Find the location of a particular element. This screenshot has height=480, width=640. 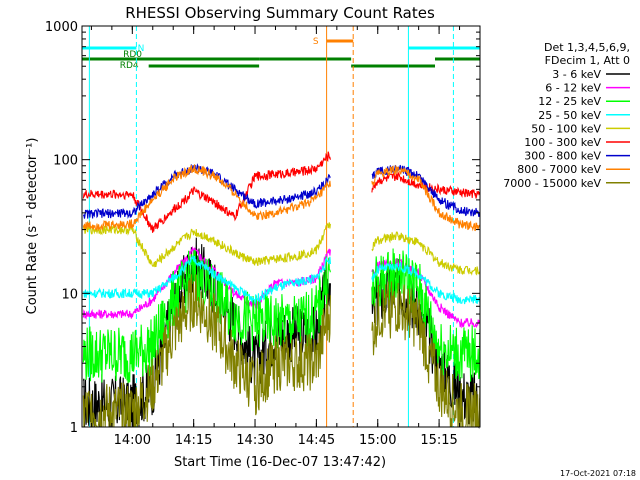

y-axis-label: Count Rate (s⁻¹ detector⁻¹) is located at coordinates (32, 226).